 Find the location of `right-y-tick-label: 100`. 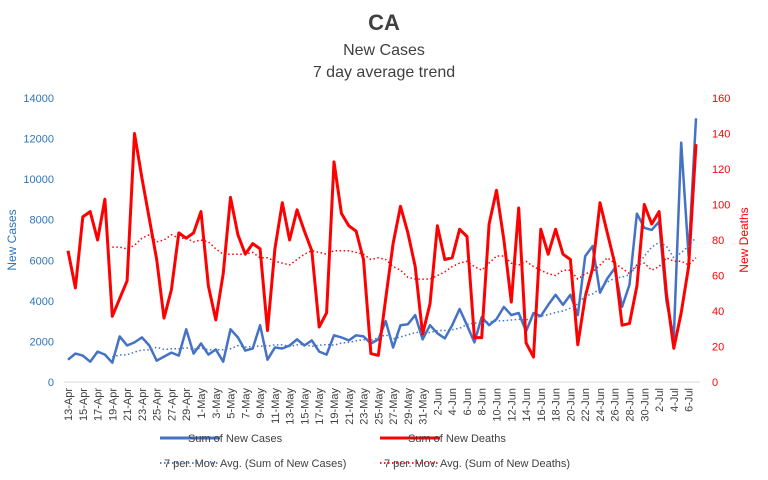

right-y-tick-label: 100 is located at coordinates (721, 206).